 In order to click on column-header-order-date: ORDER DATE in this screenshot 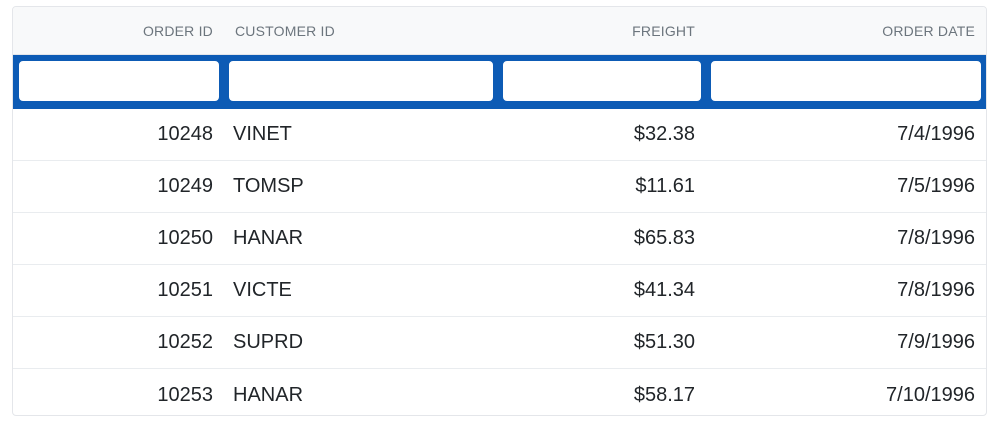, I will do `click(928, 30)`.